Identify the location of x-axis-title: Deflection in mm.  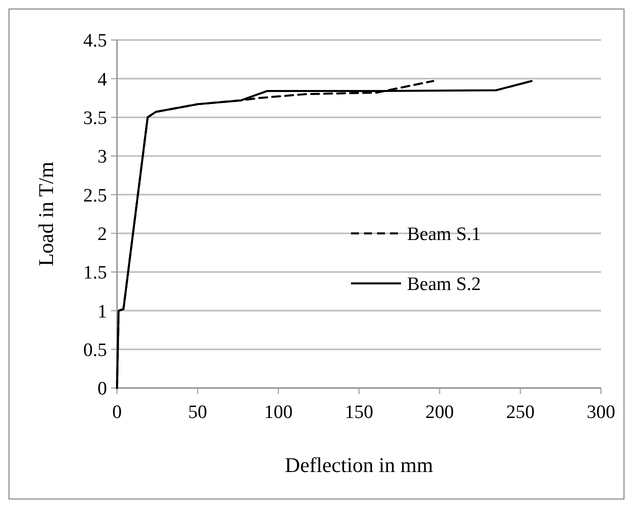
(359, 465).